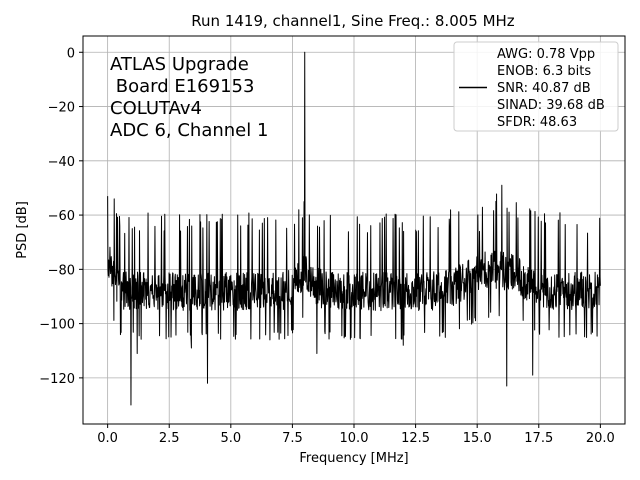 The image size is (640, 480). Describe the element at coordinates (61, 108) in the screenshot. I see `y-tick-label: −20` at that location.